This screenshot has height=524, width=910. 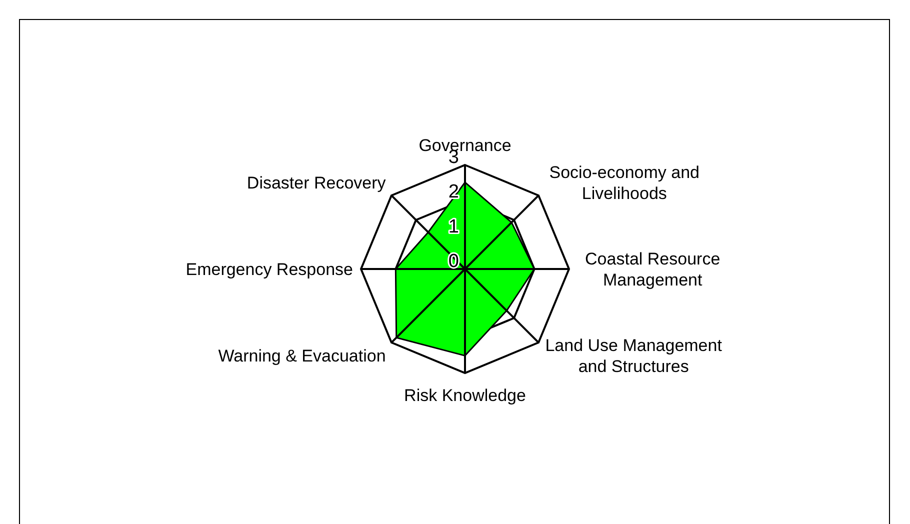 What do you see at coordinates (316, 183) in the screenshot?
I see `spoke-label: Disaster Recovery` at bounding box center [316, 183].